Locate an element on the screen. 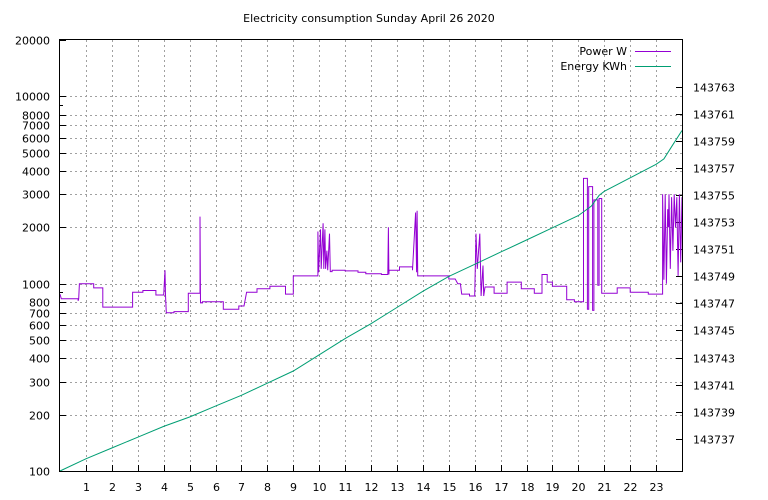  x-tick-label: 19 is located at coordinates (553, 487).